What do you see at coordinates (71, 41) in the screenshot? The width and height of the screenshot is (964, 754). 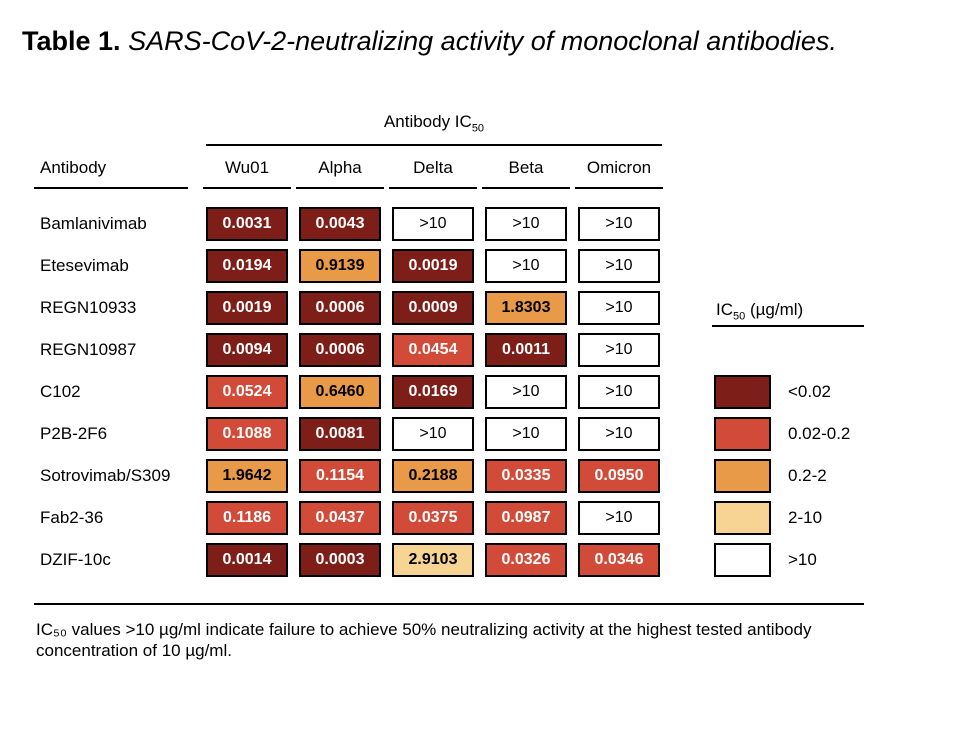 I see `table-number: Table 1.` at bounding box center [71, 41].